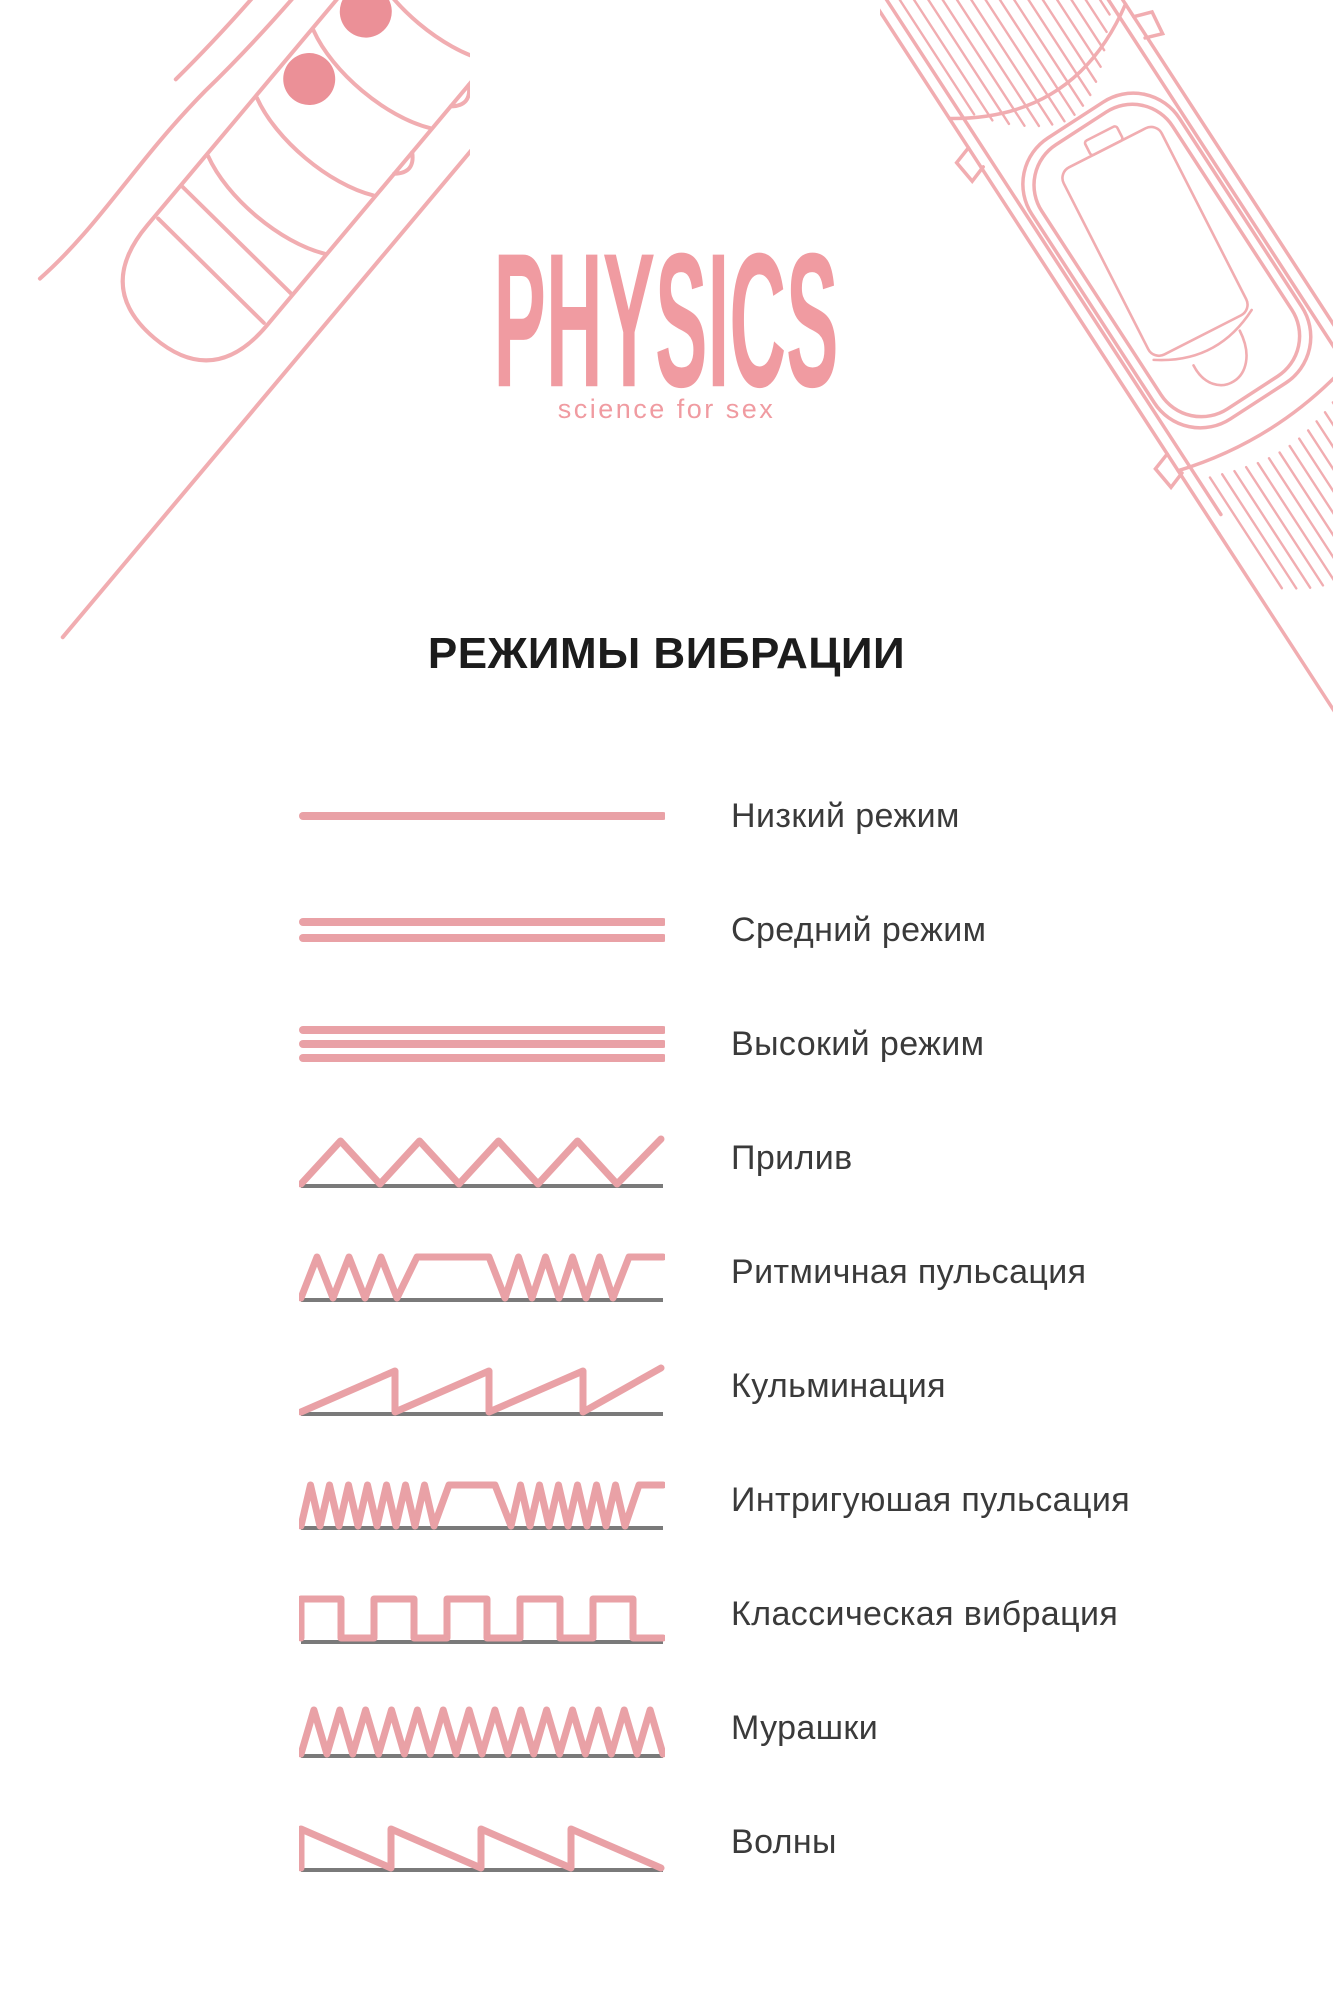 The width and height of the screenshot is (1333, 2000). I want to click on vibration-mode-row: Классическая вибрация, so click(666, 1614).